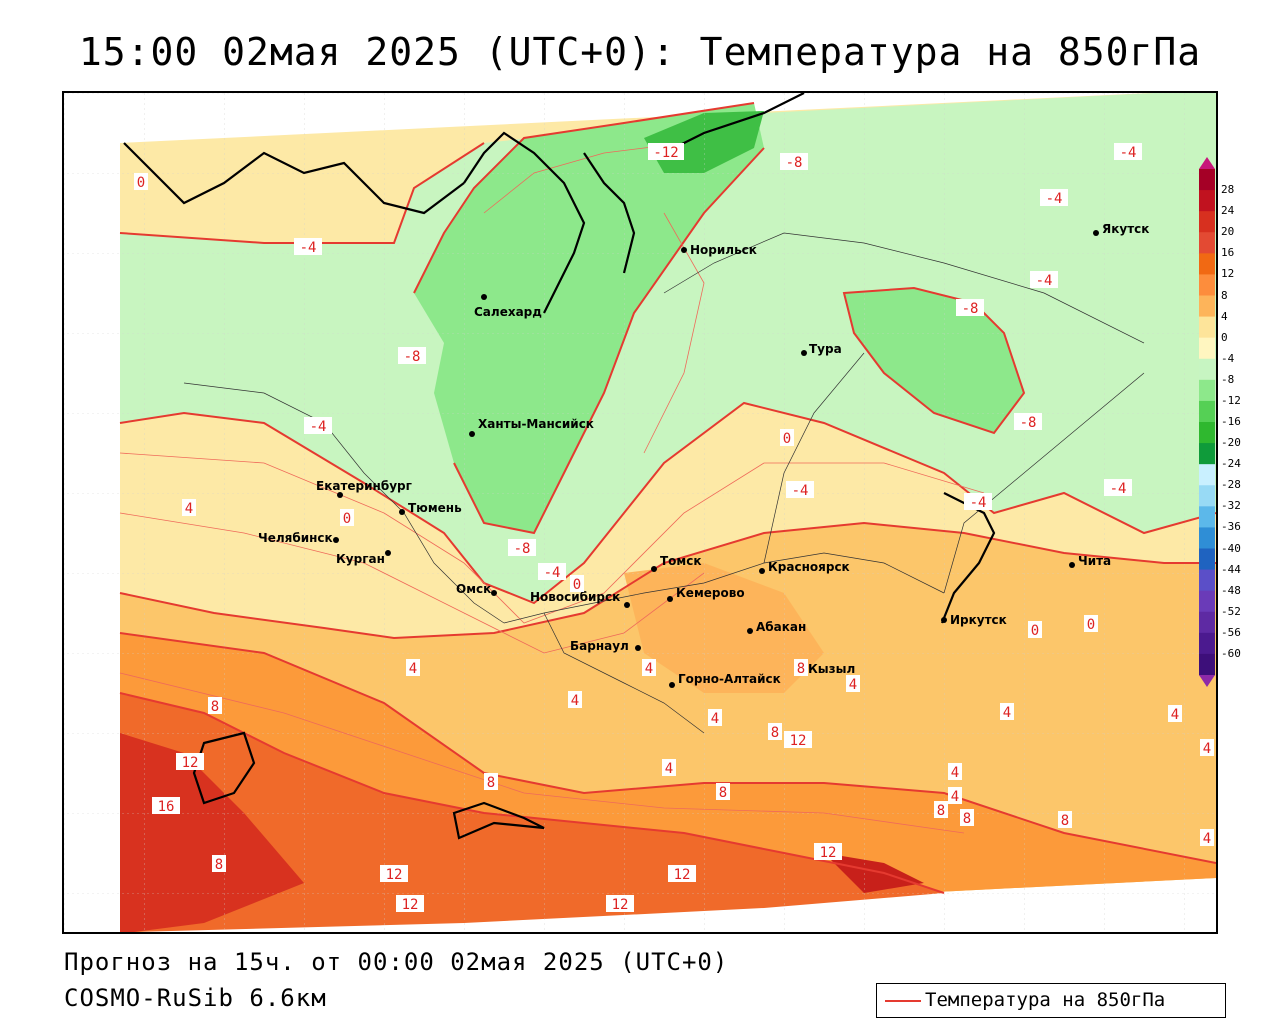 This screenshot has width=1280, height=1024. Describe the element at coordinates (430, 508) in the screenshot. I see `city-tyumen: Тюмень` at that location.